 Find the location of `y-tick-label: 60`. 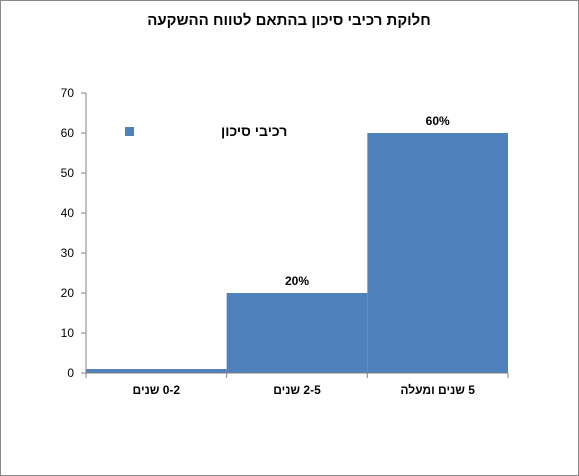

y-tick-label: 60 is located at coordinates (68, 133).